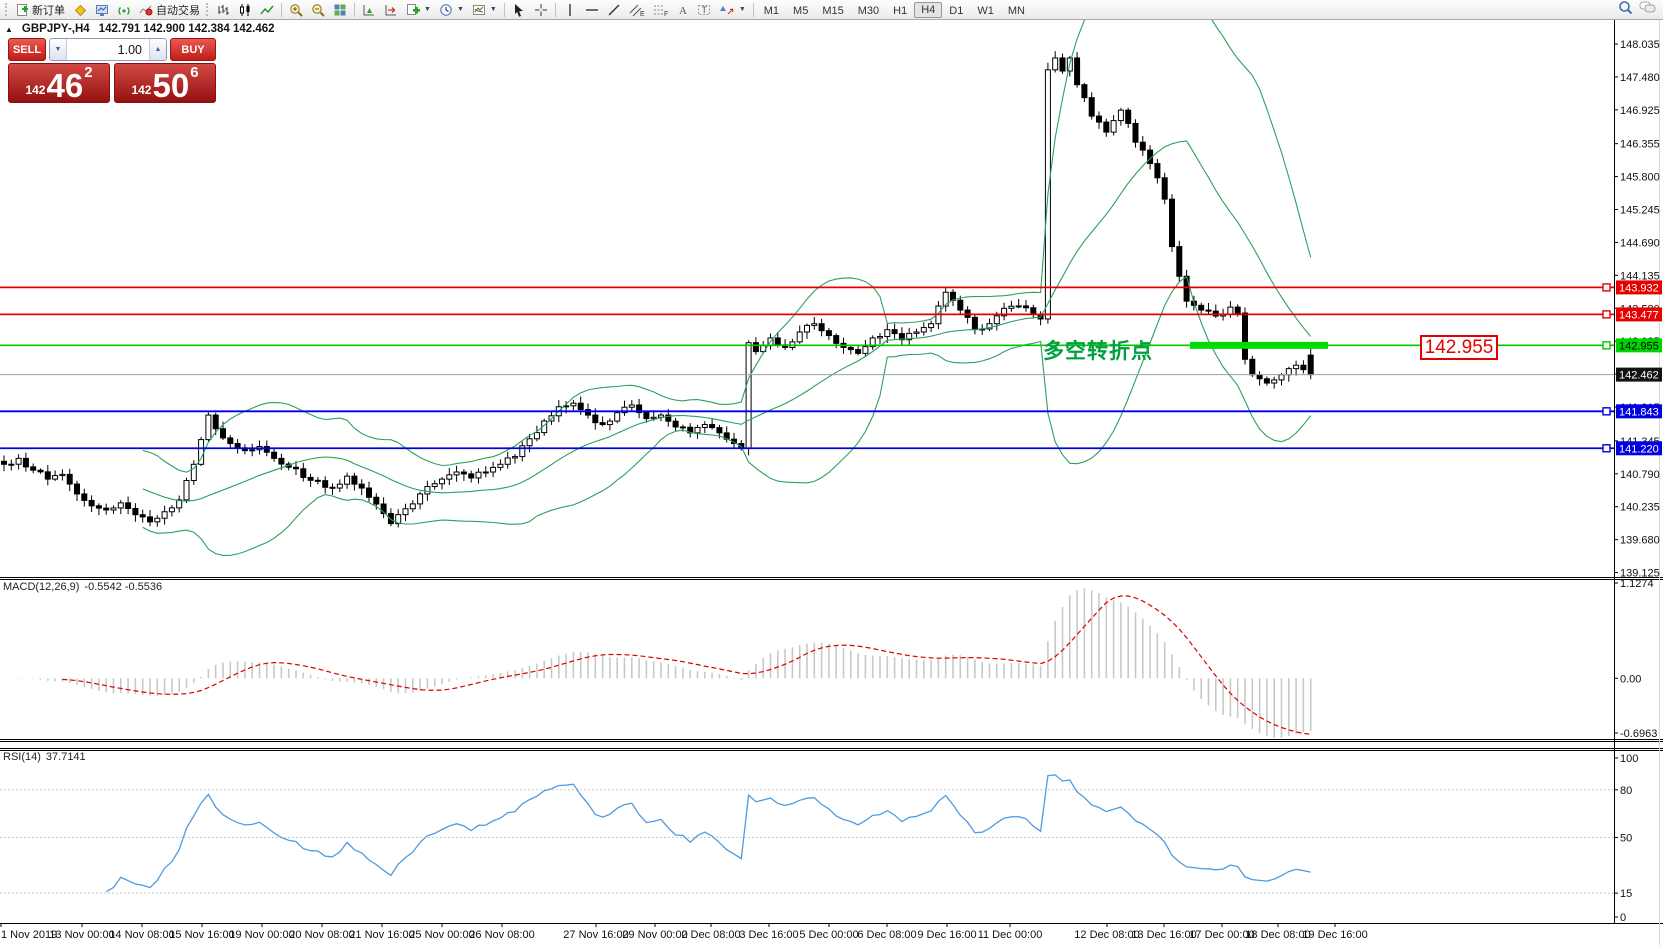 Image resolution: width=1663 pixels, height=945 pixels. I want to click on thick-level-segment, so click(1259, 345).